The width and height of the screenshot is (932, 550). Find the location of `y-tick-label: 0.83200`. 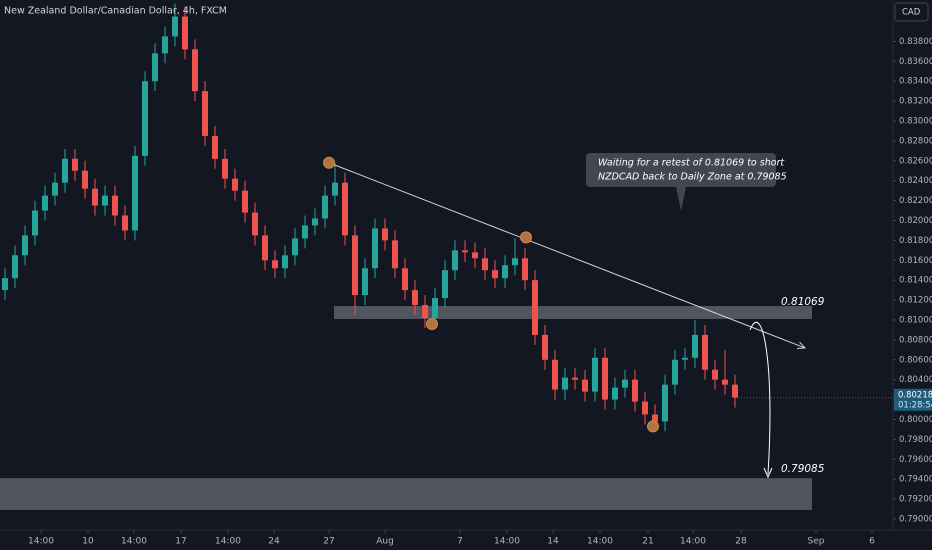

y-tick-label: 0.83200 is located at coordinates (915, 102).